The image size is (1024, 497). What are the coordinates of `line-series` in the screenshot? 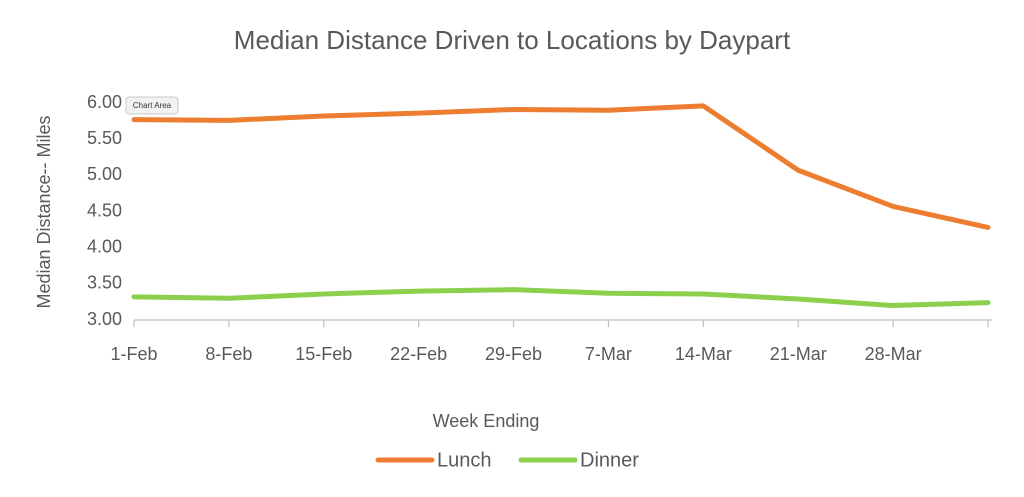 It's located at (561, 298).